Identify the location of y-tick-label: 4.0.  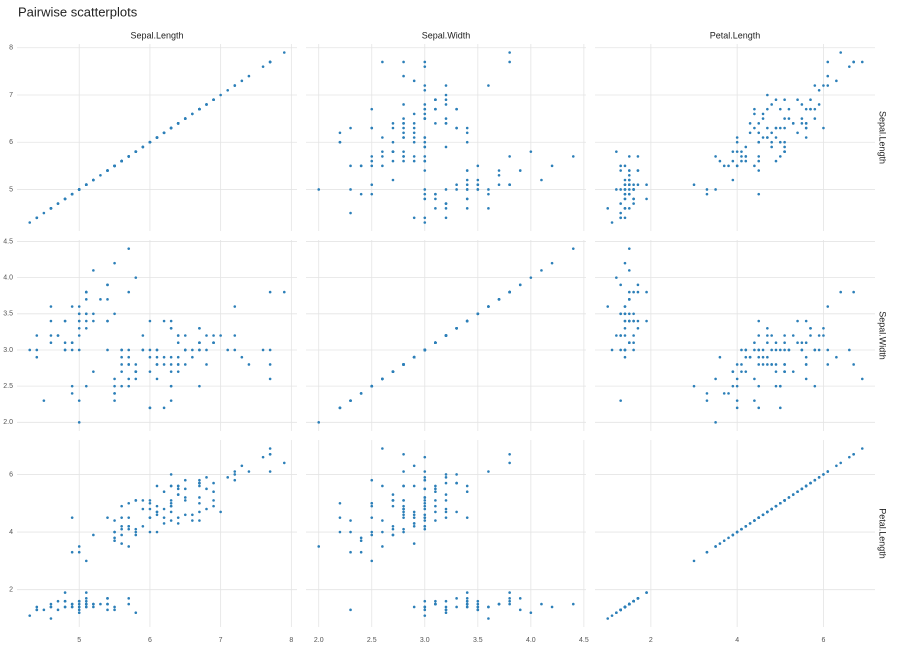
(8, 277).